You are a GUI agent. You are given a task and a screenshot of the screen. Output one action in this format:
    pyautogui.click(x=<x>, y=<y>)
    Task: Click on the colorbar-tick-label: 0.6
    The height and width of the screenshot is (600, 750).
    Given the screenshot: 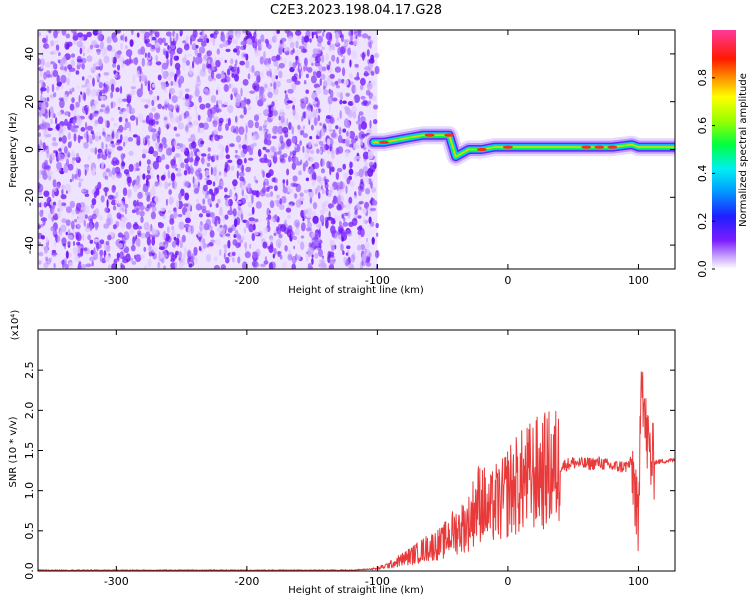 What is the action you would take?
    pyautogui.click(x=702, y=126)
    